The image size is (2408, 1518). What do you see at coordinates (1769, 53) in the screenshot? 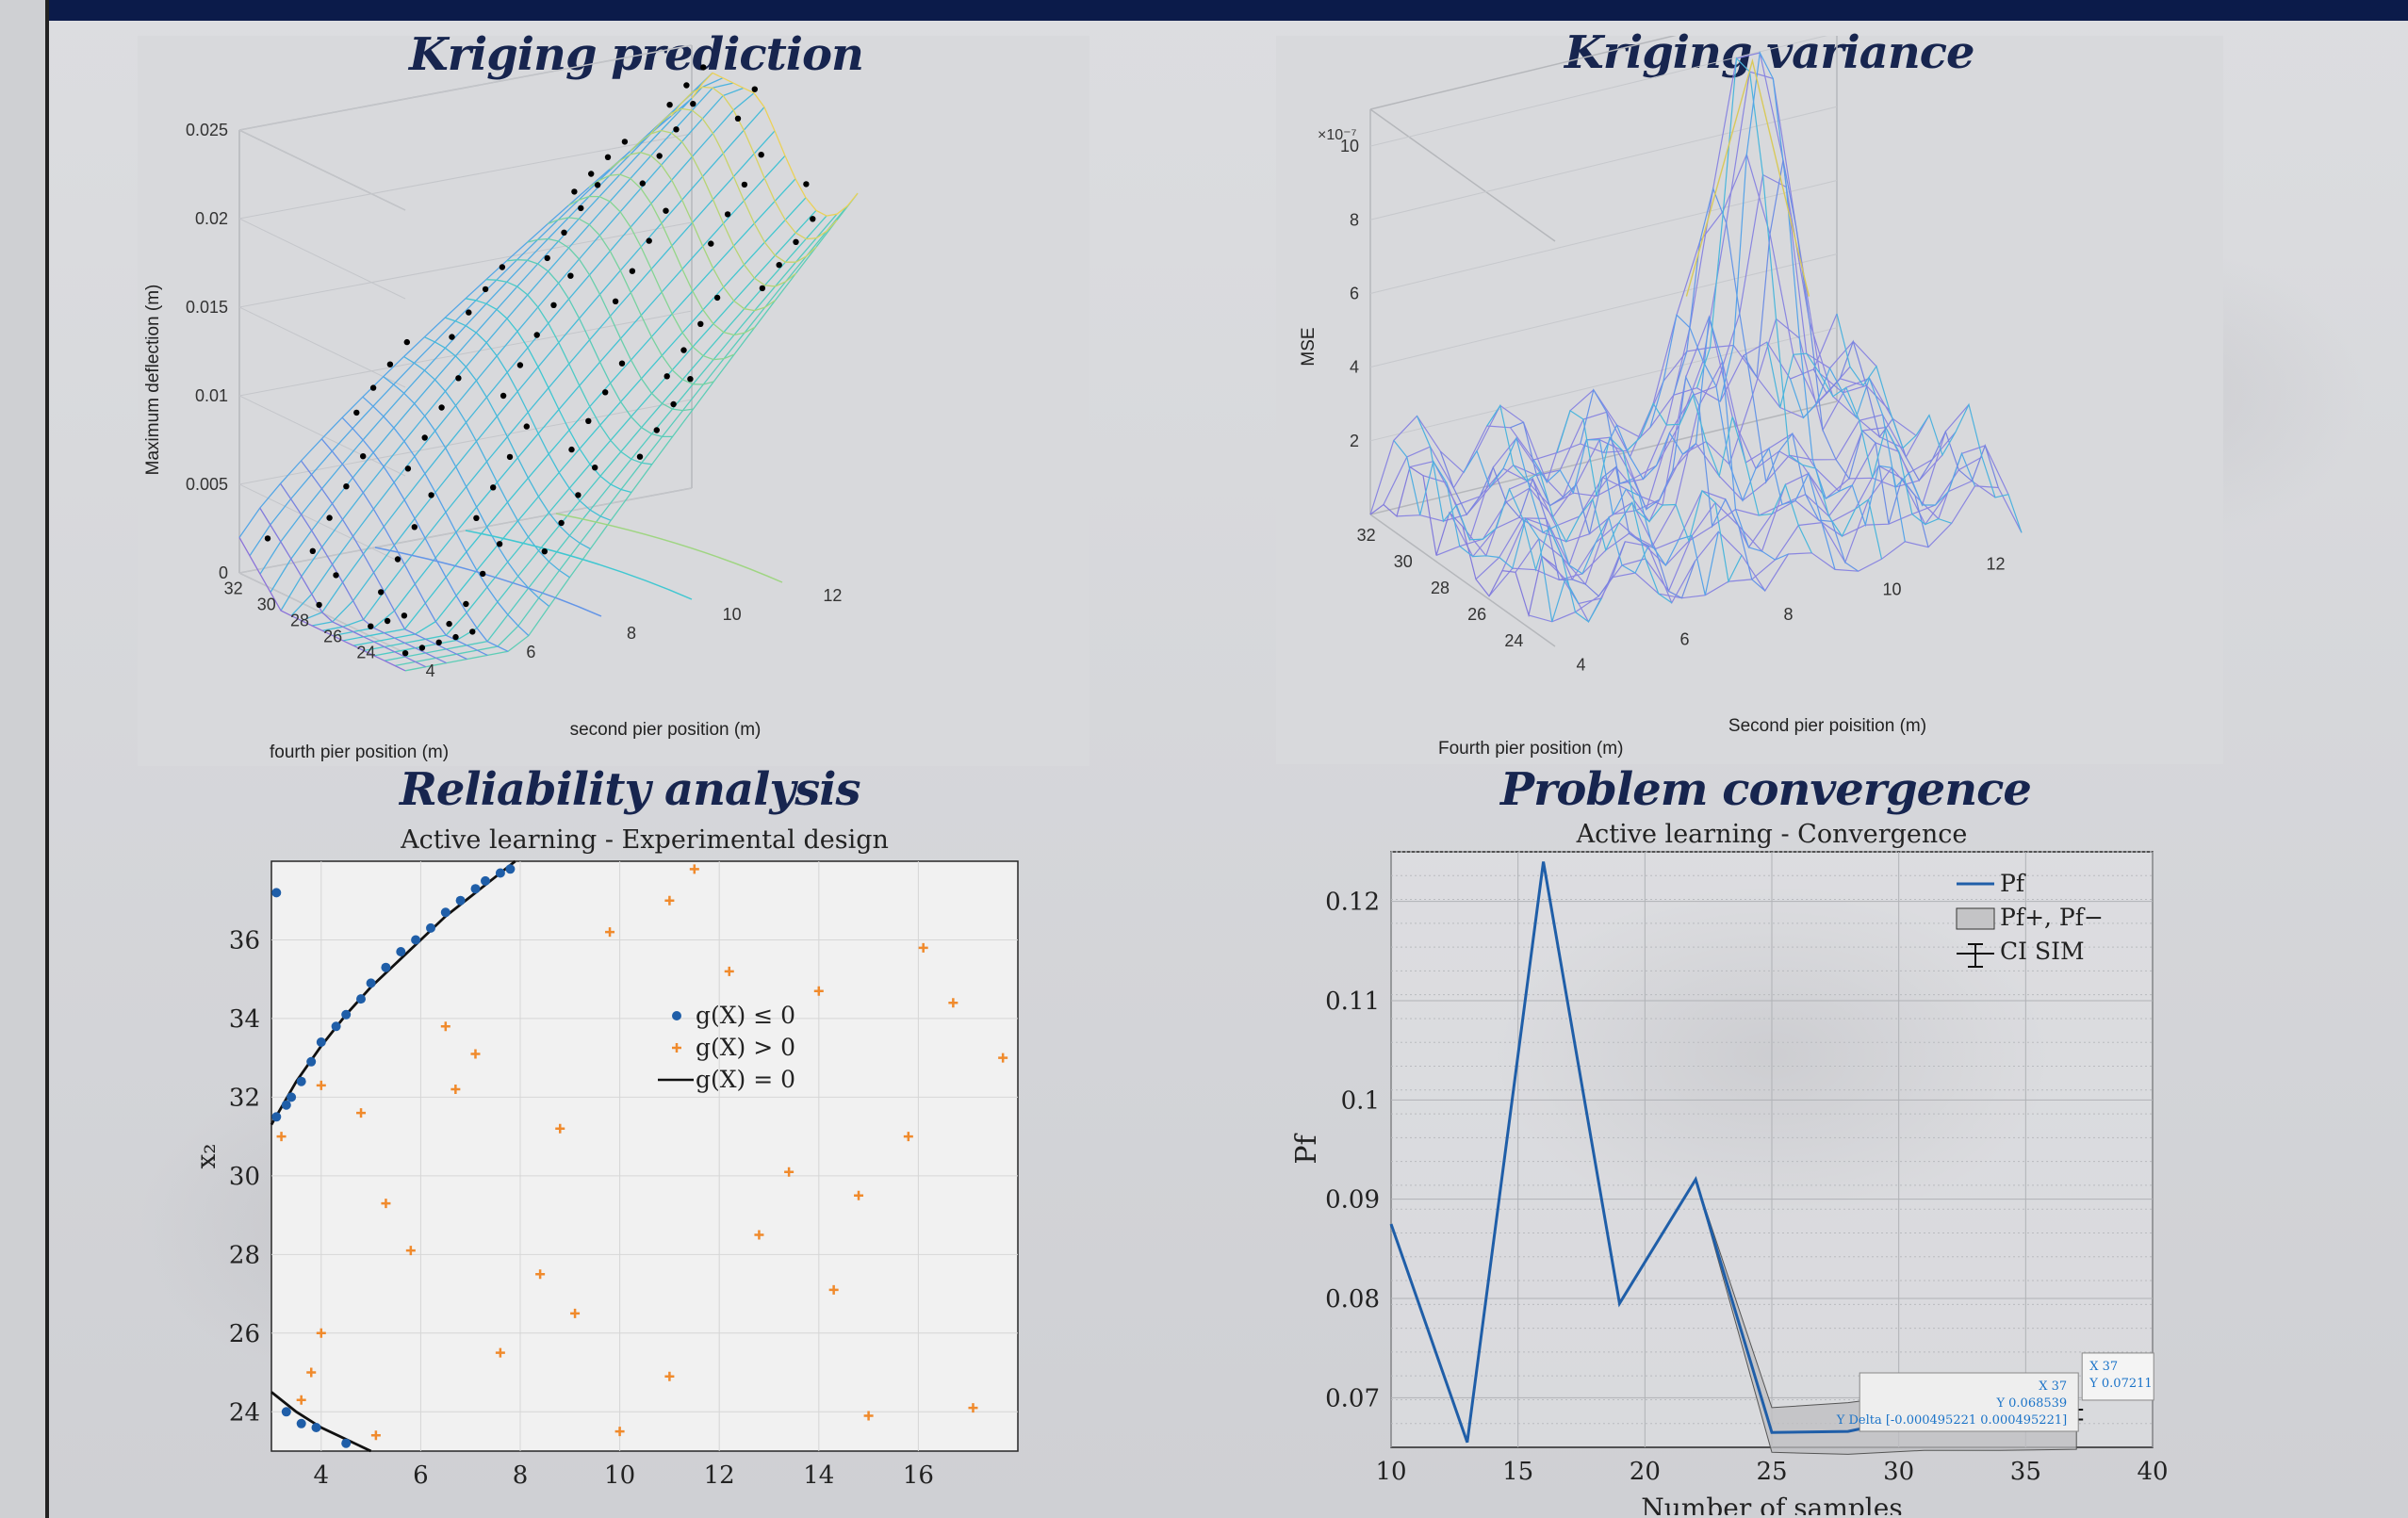
I see `kriging-variance-title: Kriging variance` at bounding box center [1769, 53].